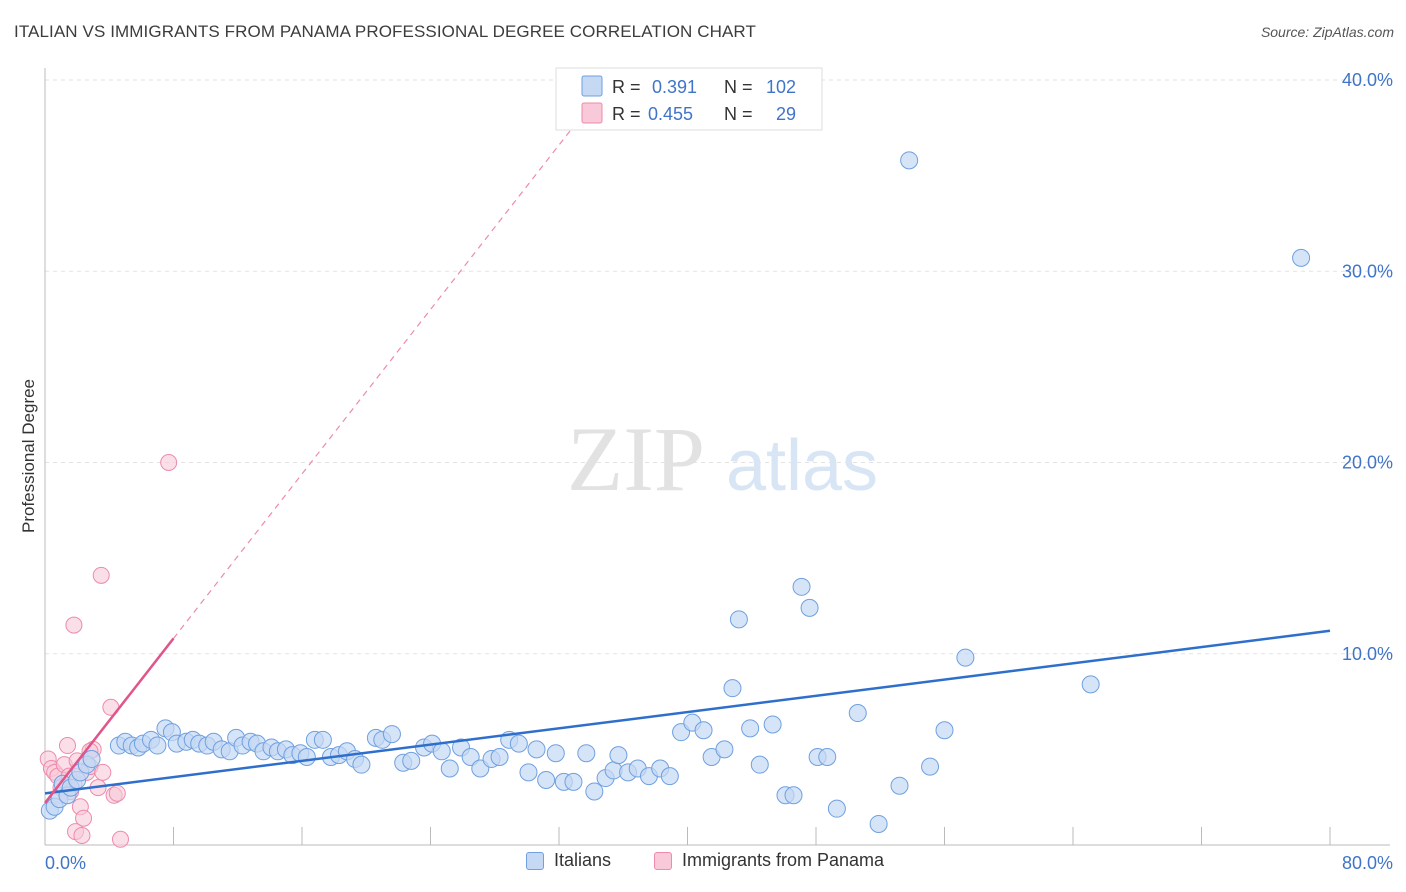 Image resolution: width=1406 pixels, height=892 pixels. What do you see at coordinates (1367, 463) in the screenshot?
I see `y-tick-label-1: 20.0%` at bounding box center [1367, 463].